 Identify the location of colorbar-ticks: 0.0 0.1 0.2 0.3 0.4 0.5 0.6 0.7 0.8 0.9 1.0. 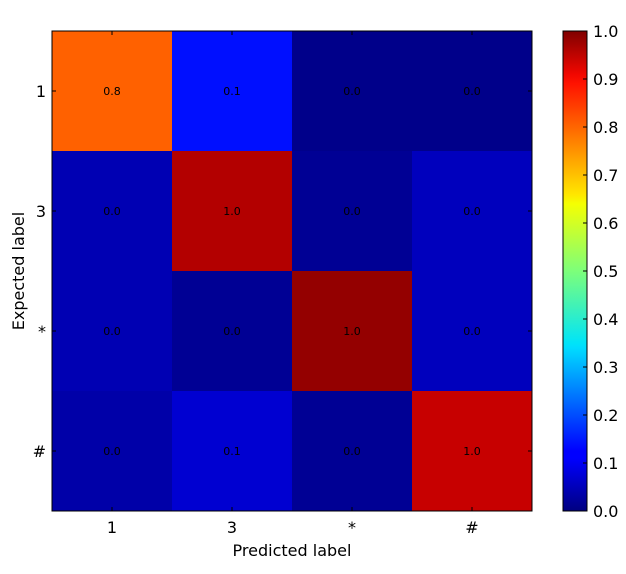
(600, 271).